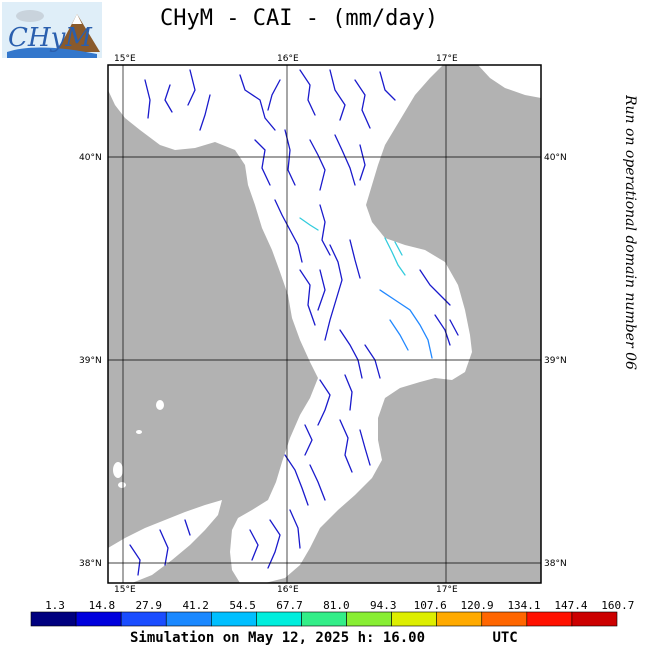  I want to click on lon-label-bottom: 17°E, so click(447, 590).